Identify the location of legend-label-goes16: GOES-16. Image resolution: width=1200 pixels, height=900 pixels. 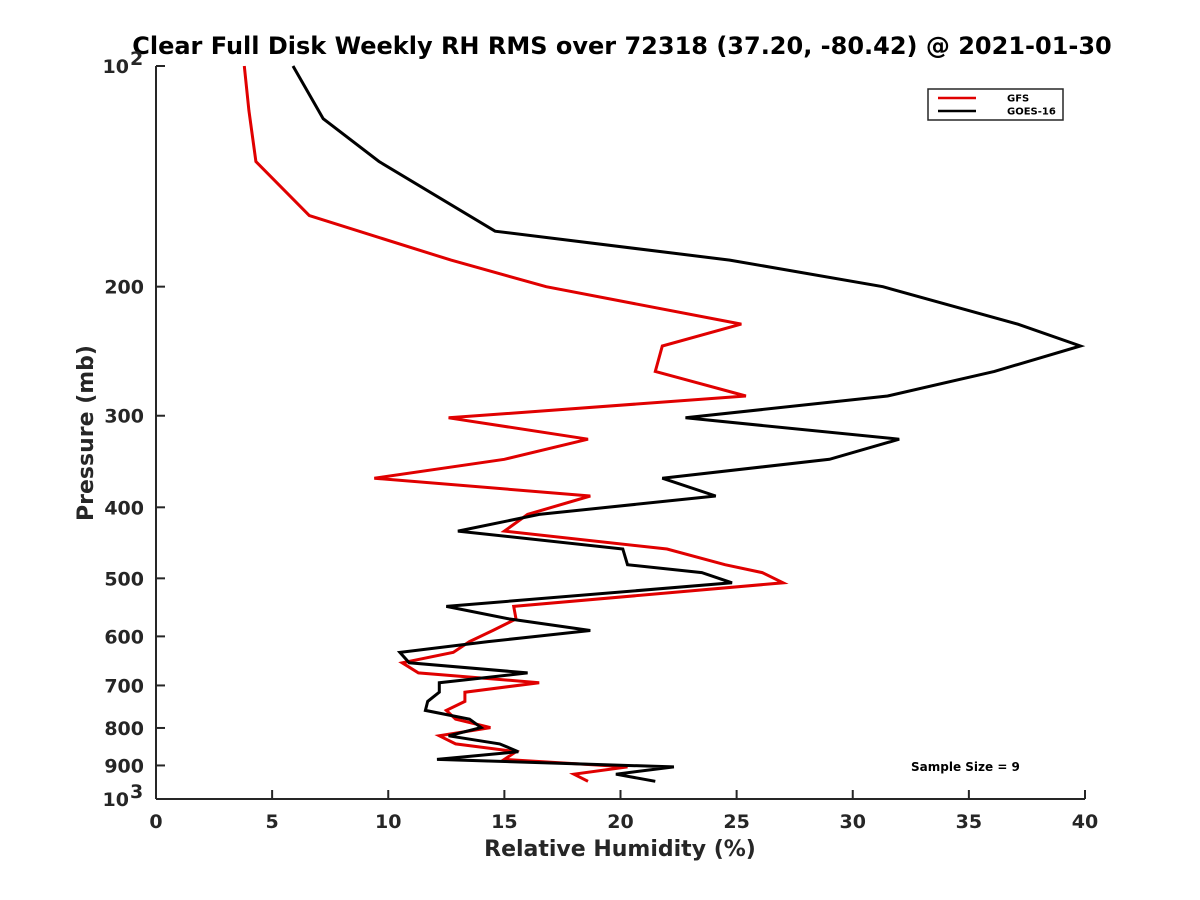
(1031, 112).